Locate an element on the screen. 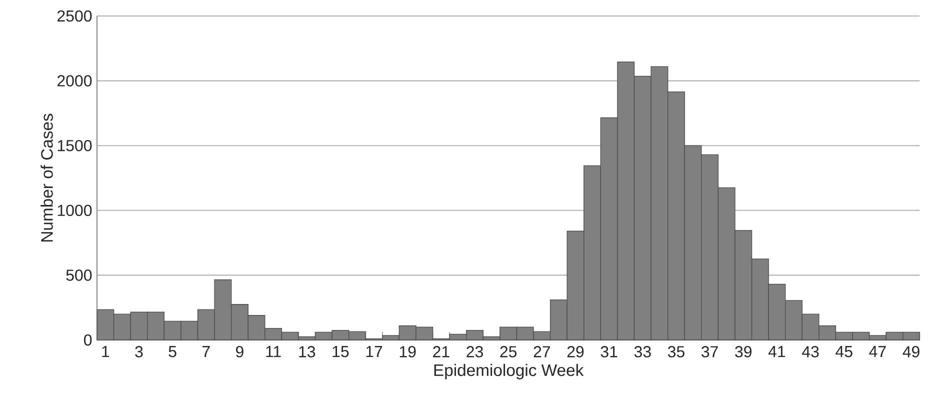 This screenshot has height=407, width=935. x-tick-label: 49 is located at coordinates (911, 352).